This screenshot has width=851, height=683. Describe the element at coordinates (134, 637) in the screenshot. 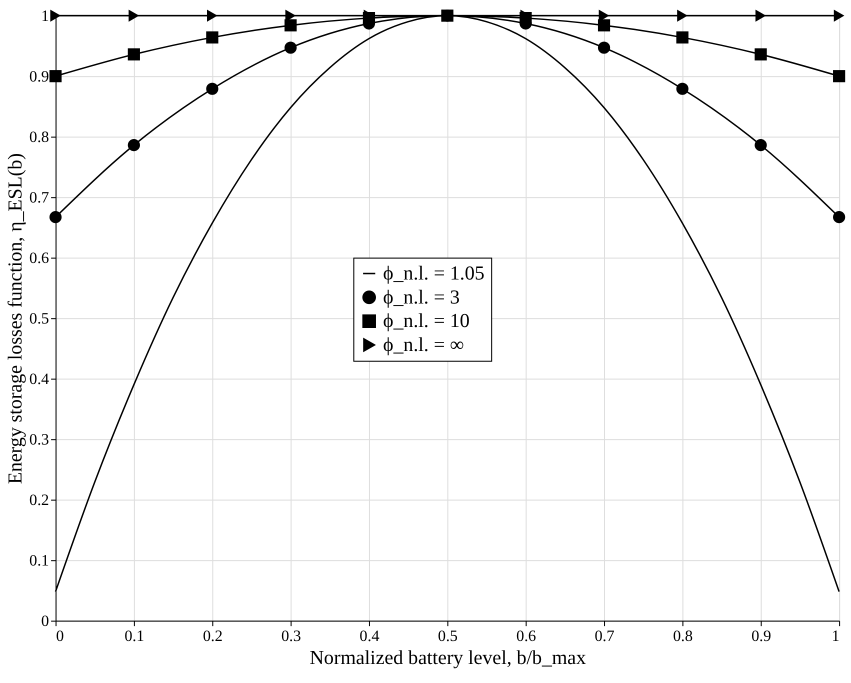

I see `x-tick-label: 0.1` at that location.